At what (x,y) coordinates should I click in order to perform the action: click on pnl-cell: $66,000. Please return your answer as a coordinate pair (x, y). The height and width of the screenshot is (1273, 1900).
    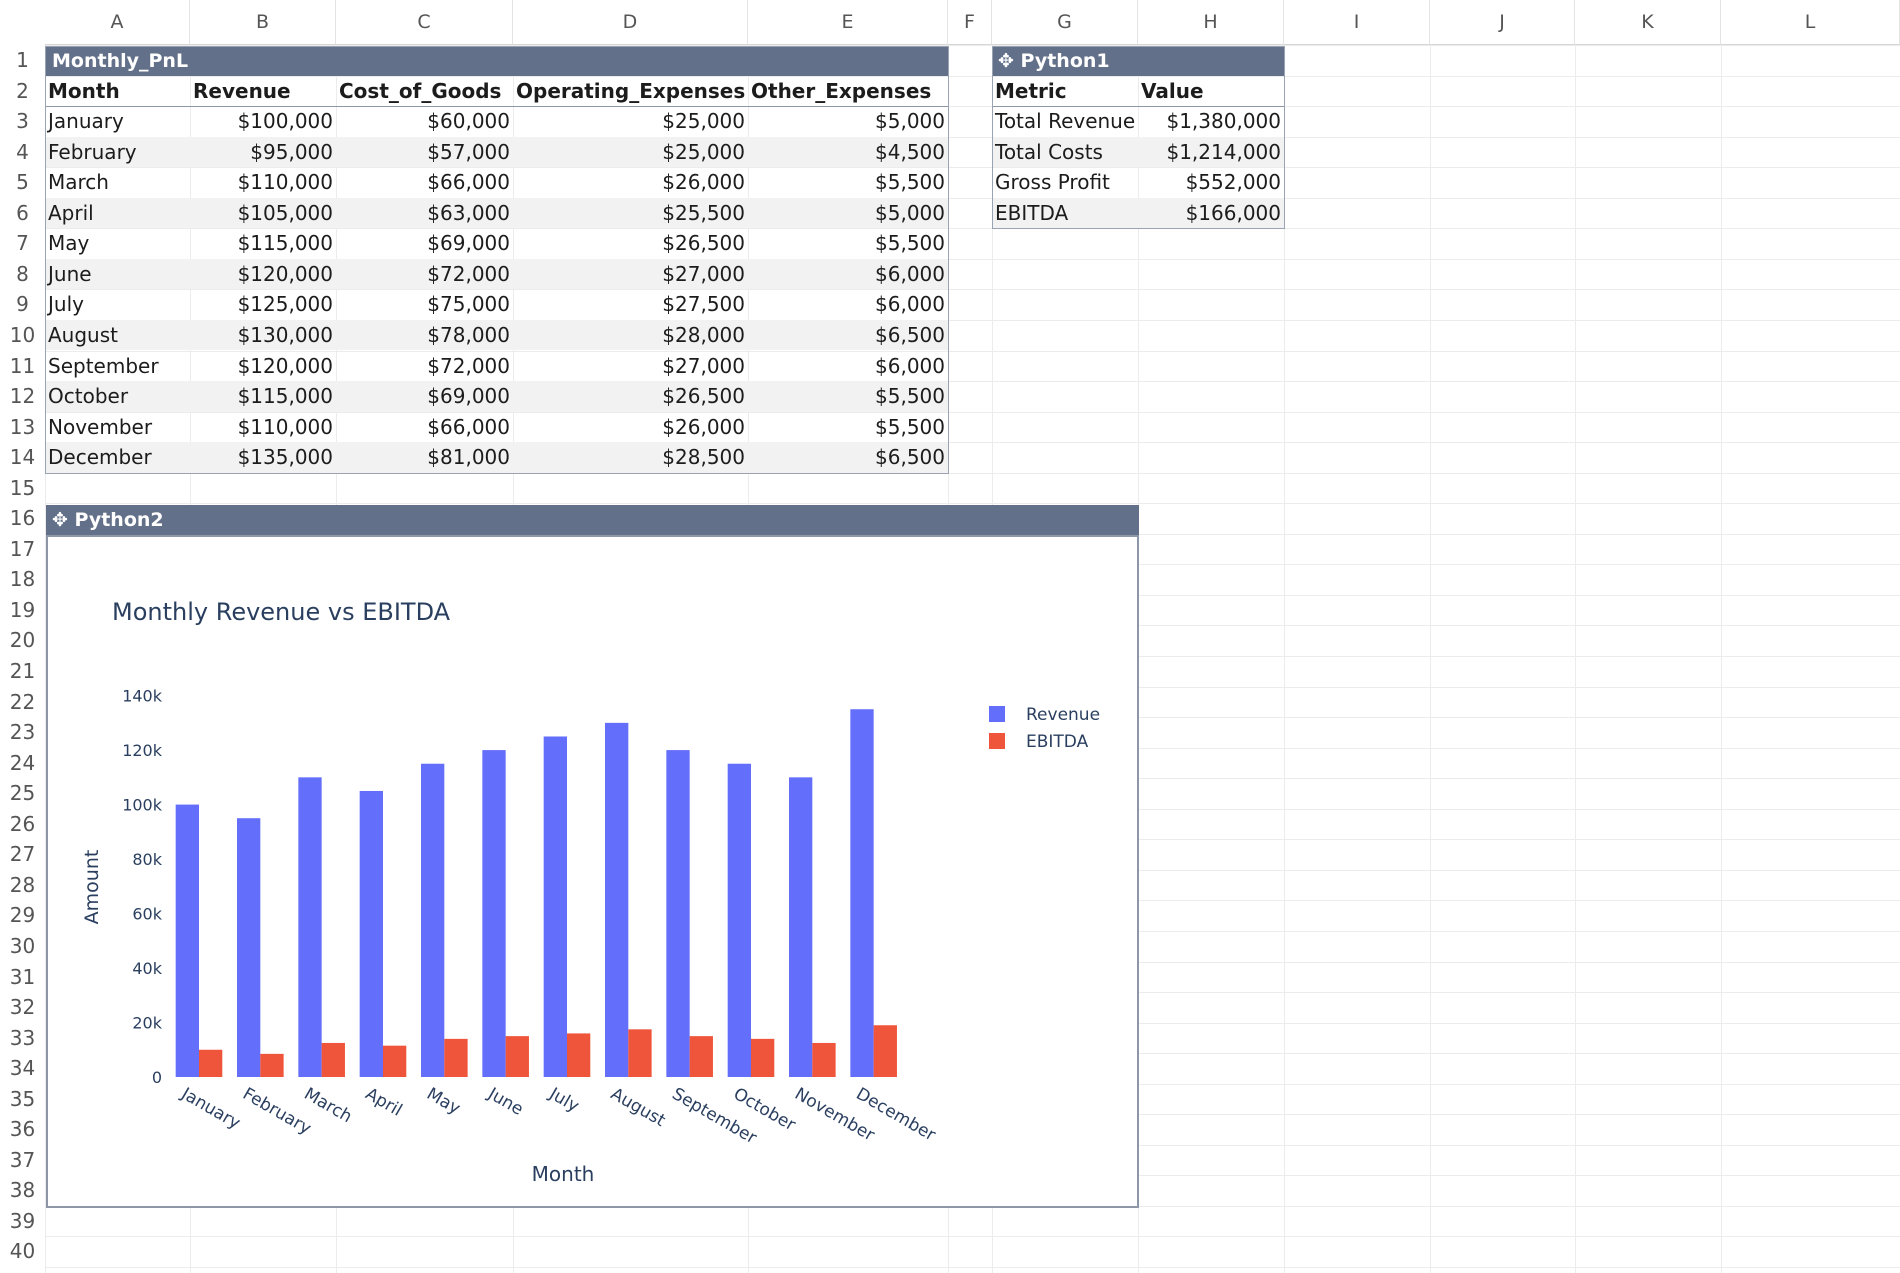
    Looking at the image, I should click on (468, 426).